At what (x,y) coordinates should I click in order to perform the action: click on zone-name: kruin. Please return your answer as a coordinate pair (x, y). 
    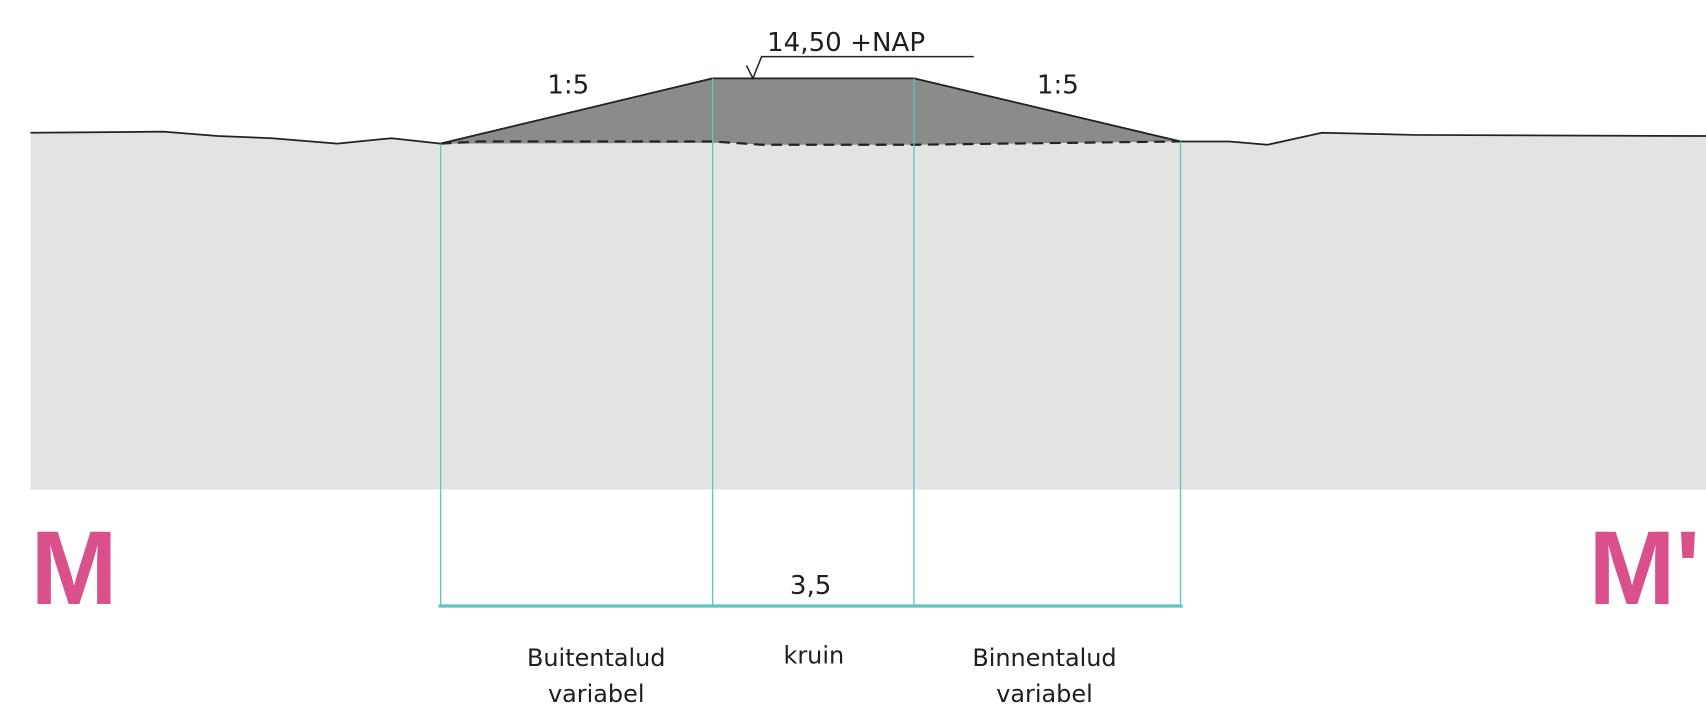
    Looking at the image, I should click on (813, 656).